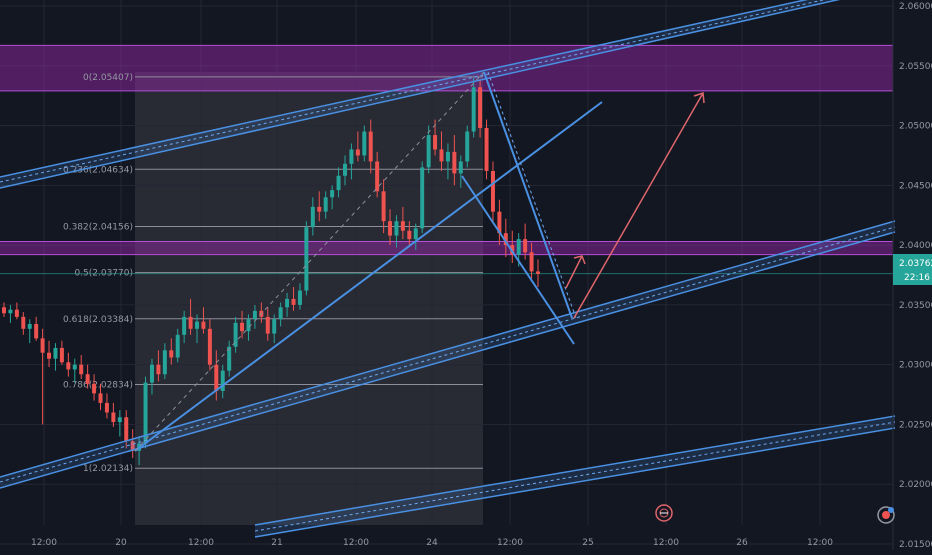 Image resolution: width=932 pixels, height=555 pixels. I want to click on small-up-arrow, so click(574, 272).